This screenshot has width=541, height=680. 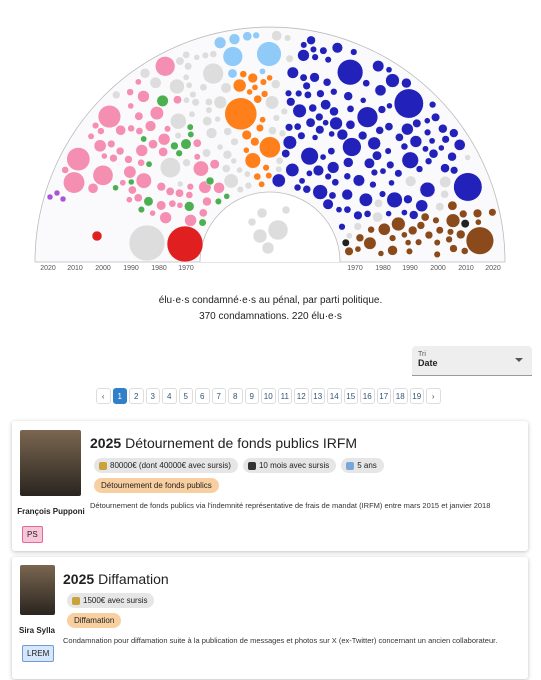 I want to click on title-text: Diffamation, so click(x=133, y=579).